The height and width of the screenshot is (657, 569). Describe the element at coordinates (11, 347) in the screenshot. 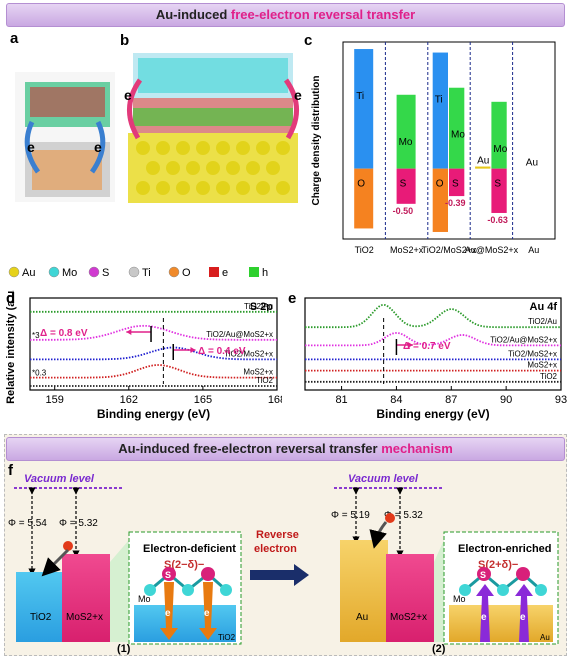

I see `chart-d-ylabel: Relative intensity (a.u.)` at that location.